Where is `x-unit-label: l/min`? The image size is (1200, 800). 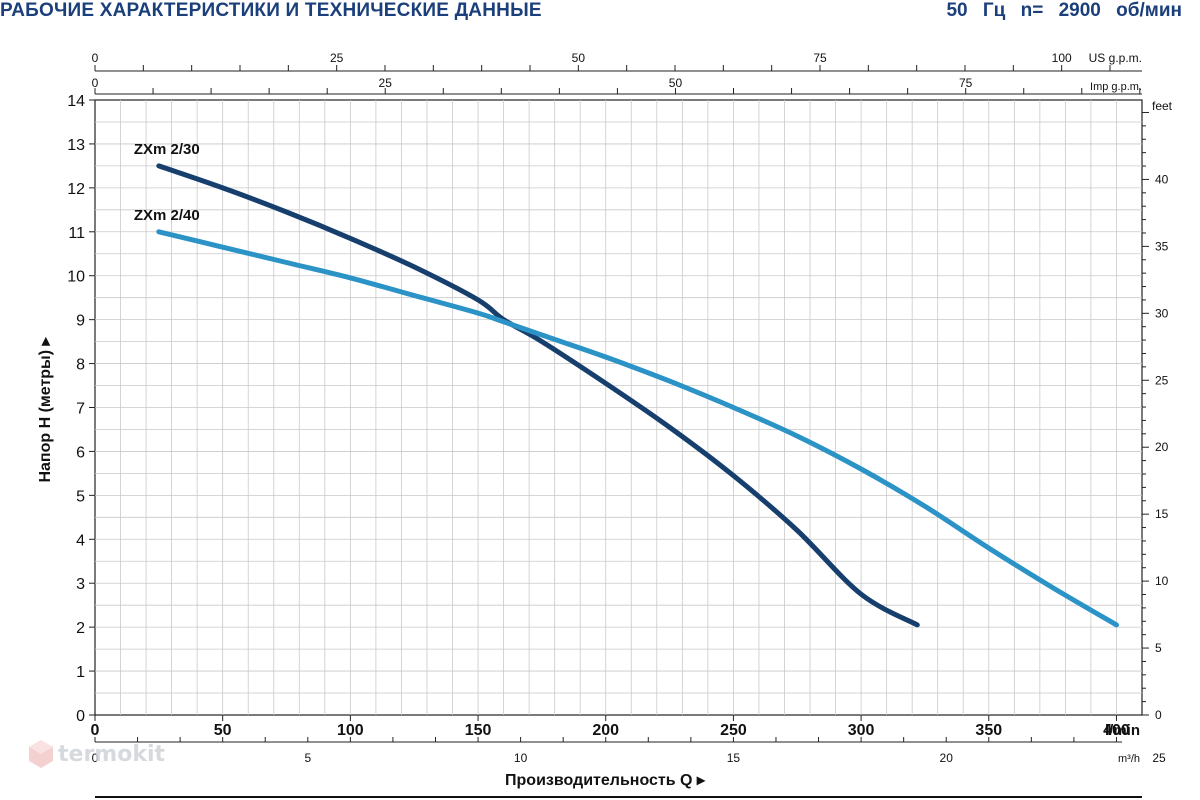 x-unit-label: l/min is located at coordinates (1122, 730).